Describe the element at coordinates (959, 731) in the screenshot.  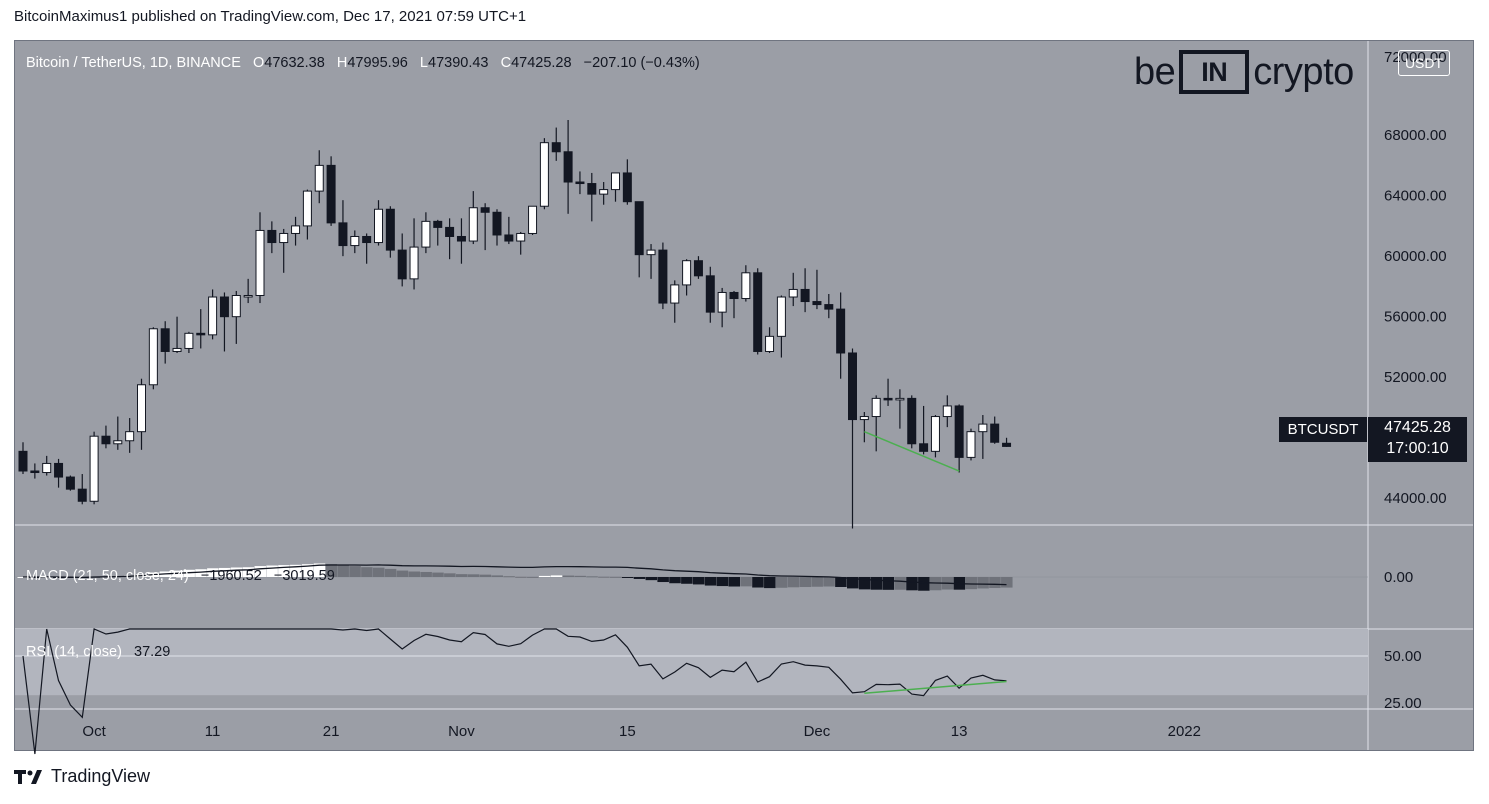
I see `time-tick-label: 13` at that location.